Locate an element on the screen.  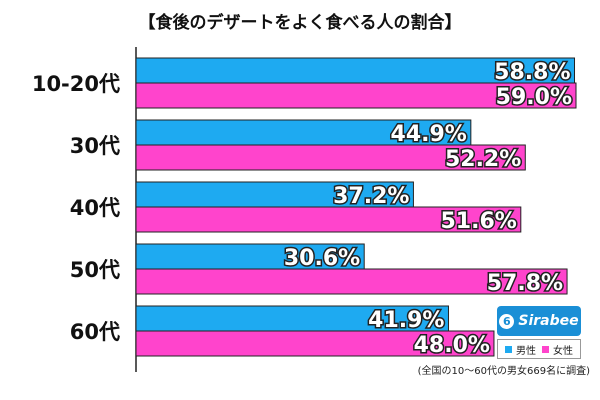
category-label: 30代 is located at coordinates (95, 146).